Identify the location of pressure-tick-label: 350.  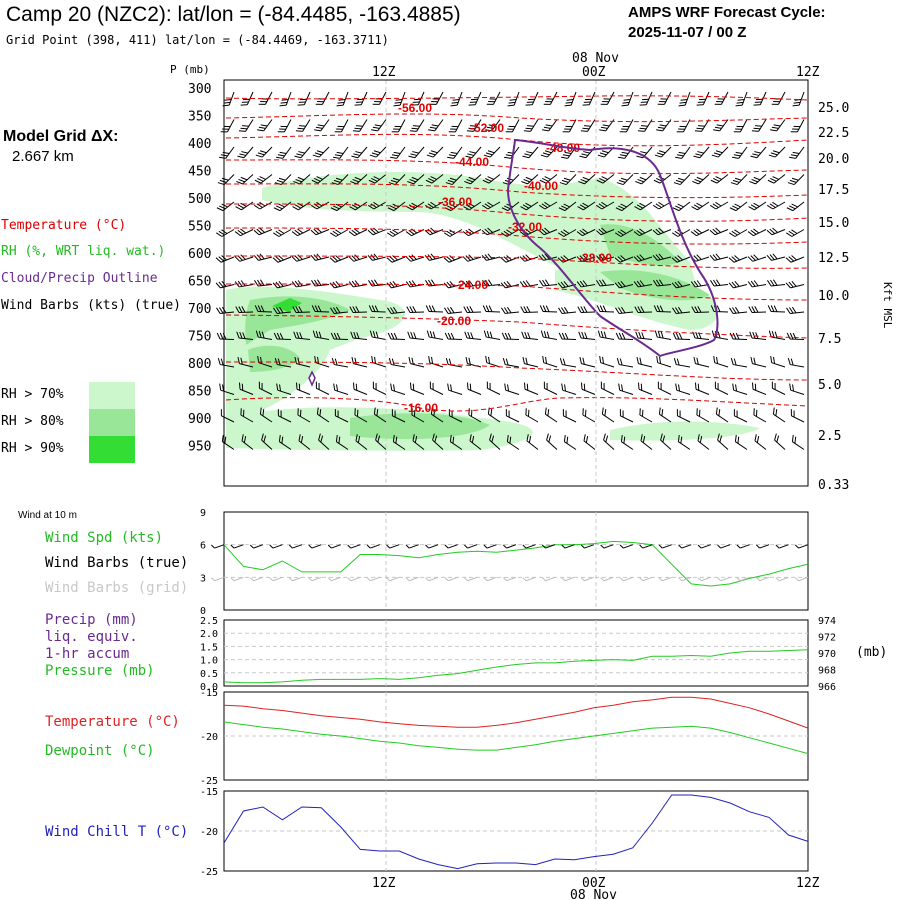
(199, 117).